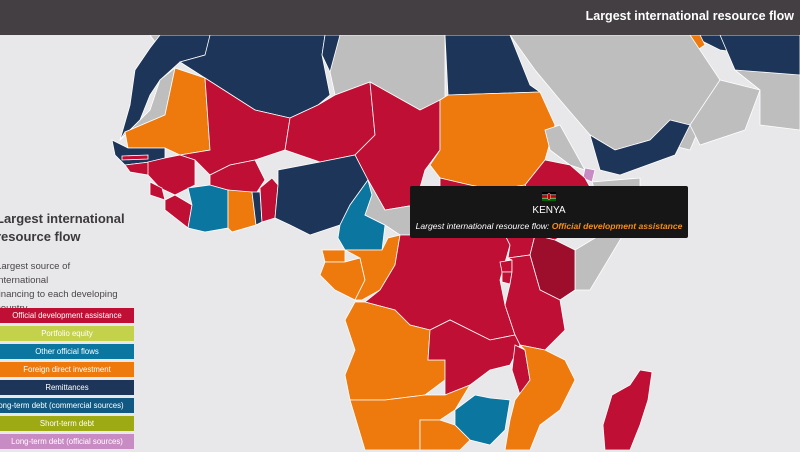  I want to click on legend-item-short-term-debt: Short-term debt, so click(67, 423).